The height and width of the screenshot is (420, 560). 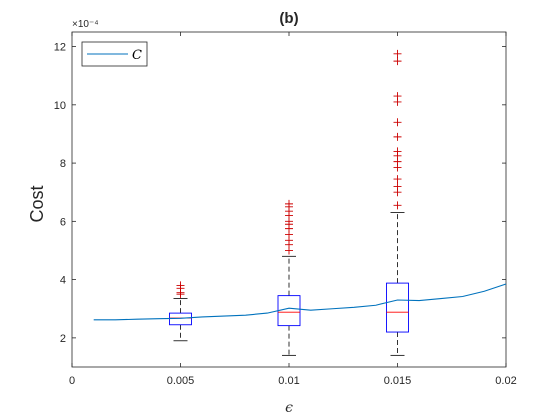 What do you see at coordinates (288, 18) in the screenshot?
I see `chart-title: (b)` at bounding box center [288, 18].